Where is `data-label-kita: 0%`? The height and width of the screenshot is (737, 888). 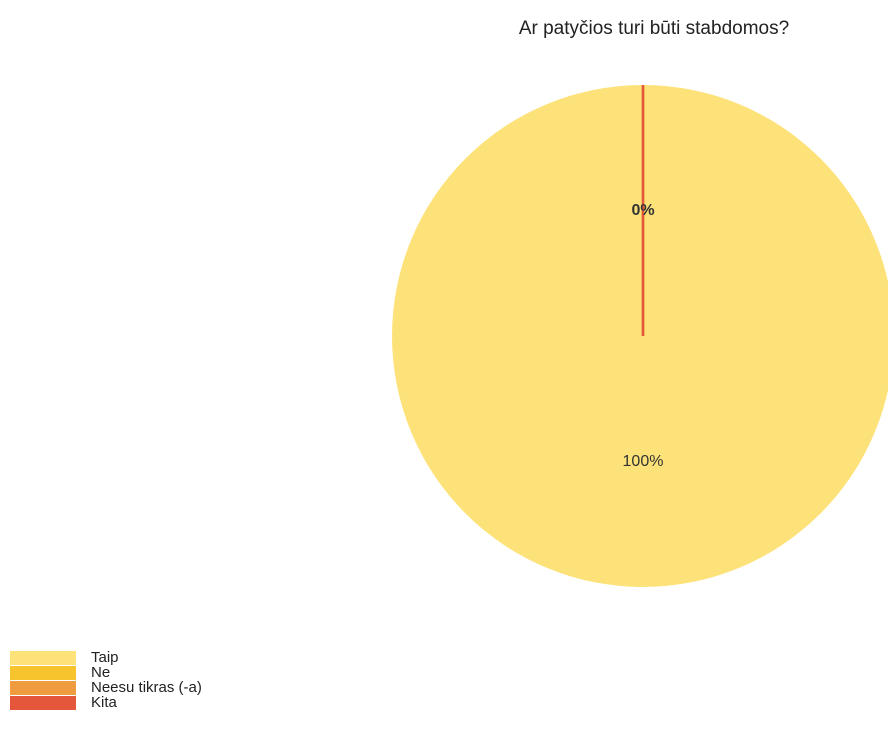 data-label-kita: 0% is located at coordinates (642, 210).